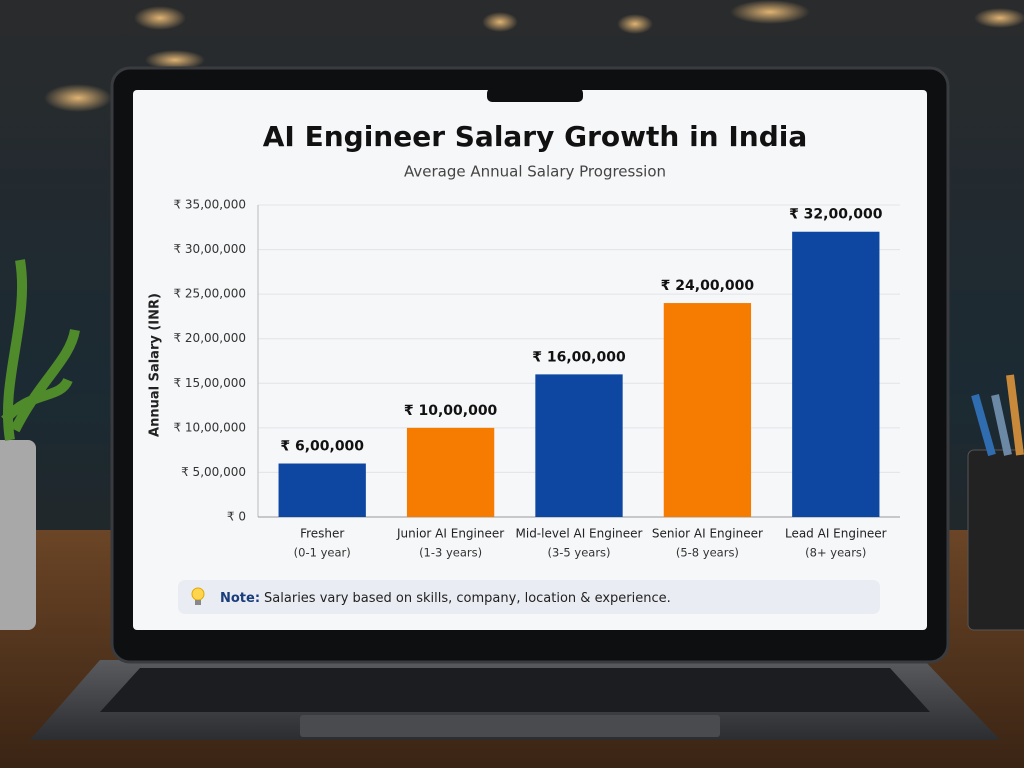 The image size is (1024, 768). What do you see at coordinates (213, 472) in the screenshot?
I see `y-tick-label: ₹ 5,00,000` at bounding box center [213, 472].